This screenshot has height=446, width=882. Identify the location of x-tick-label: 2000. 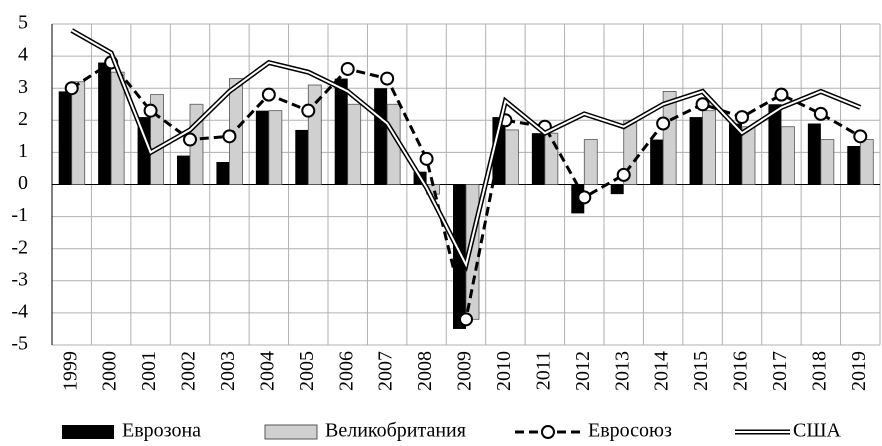
(110, 371).